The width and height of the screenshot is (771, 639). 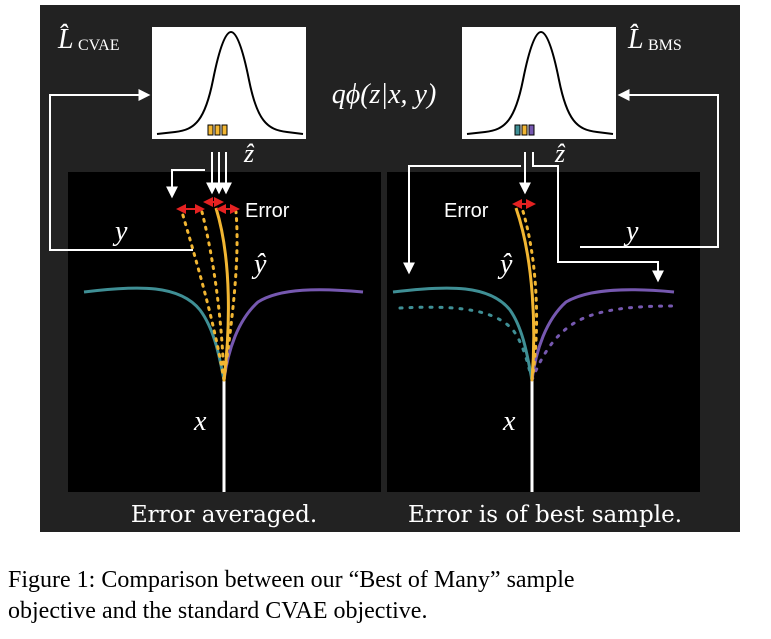 What do you see at coordinates (560, 153) in the screenshot?
I see `right-zhat-label: ẑ` at bounding box center [560, 153].